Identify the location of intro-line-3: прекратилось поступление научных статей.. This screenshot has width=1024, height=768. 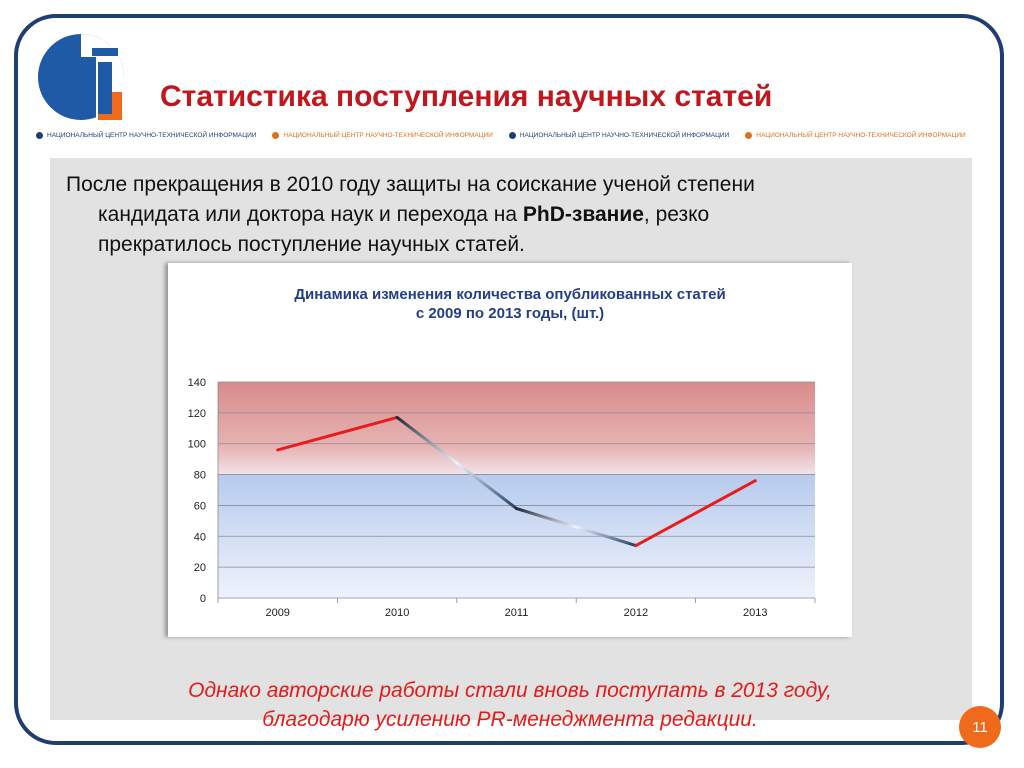
(311, 244).